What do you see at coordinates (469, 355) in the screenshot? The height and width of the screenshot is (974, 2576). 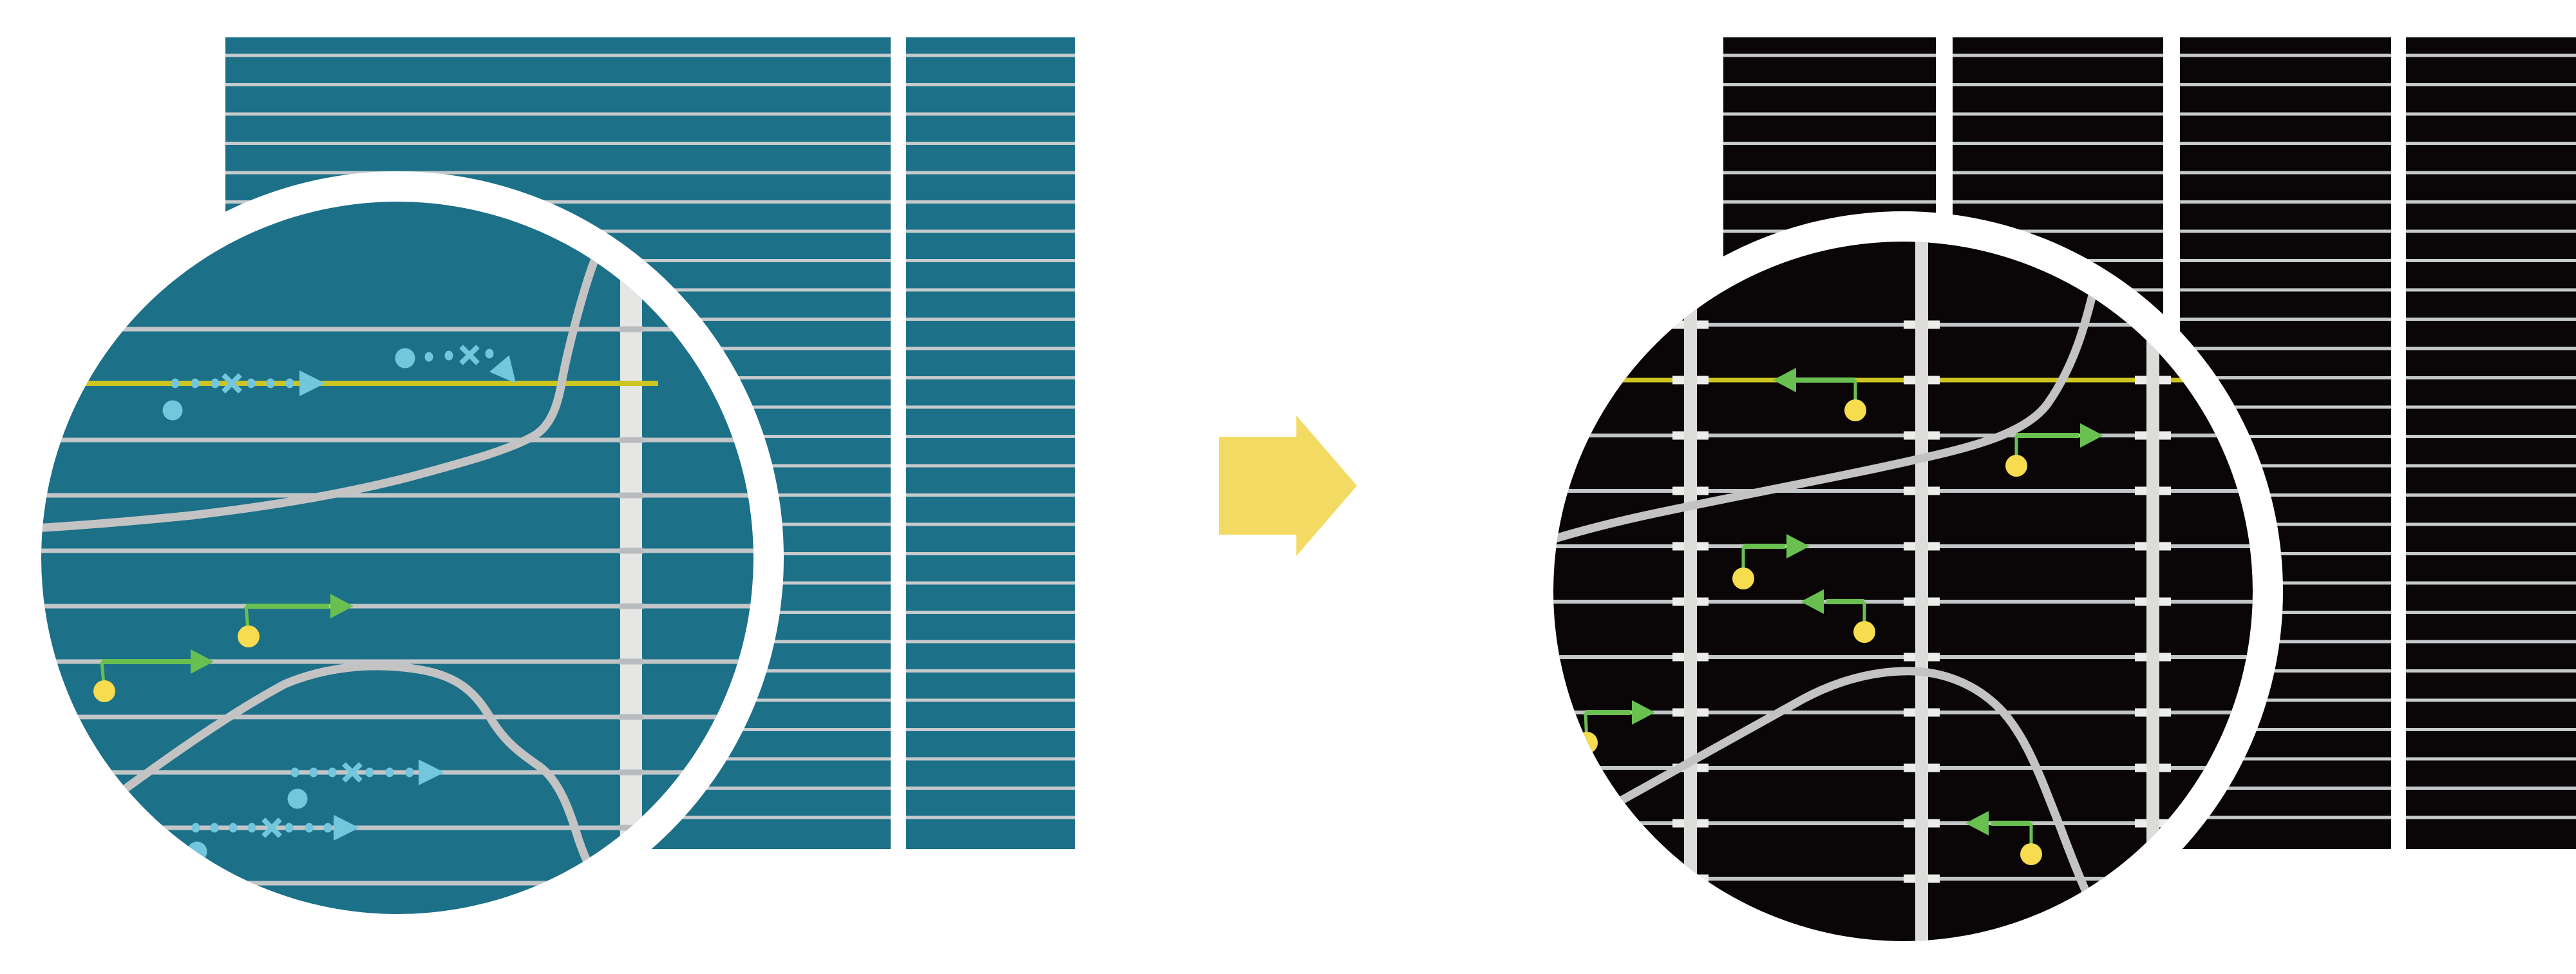 I see `recombination-x-icon` at bounding box center [469, 355].